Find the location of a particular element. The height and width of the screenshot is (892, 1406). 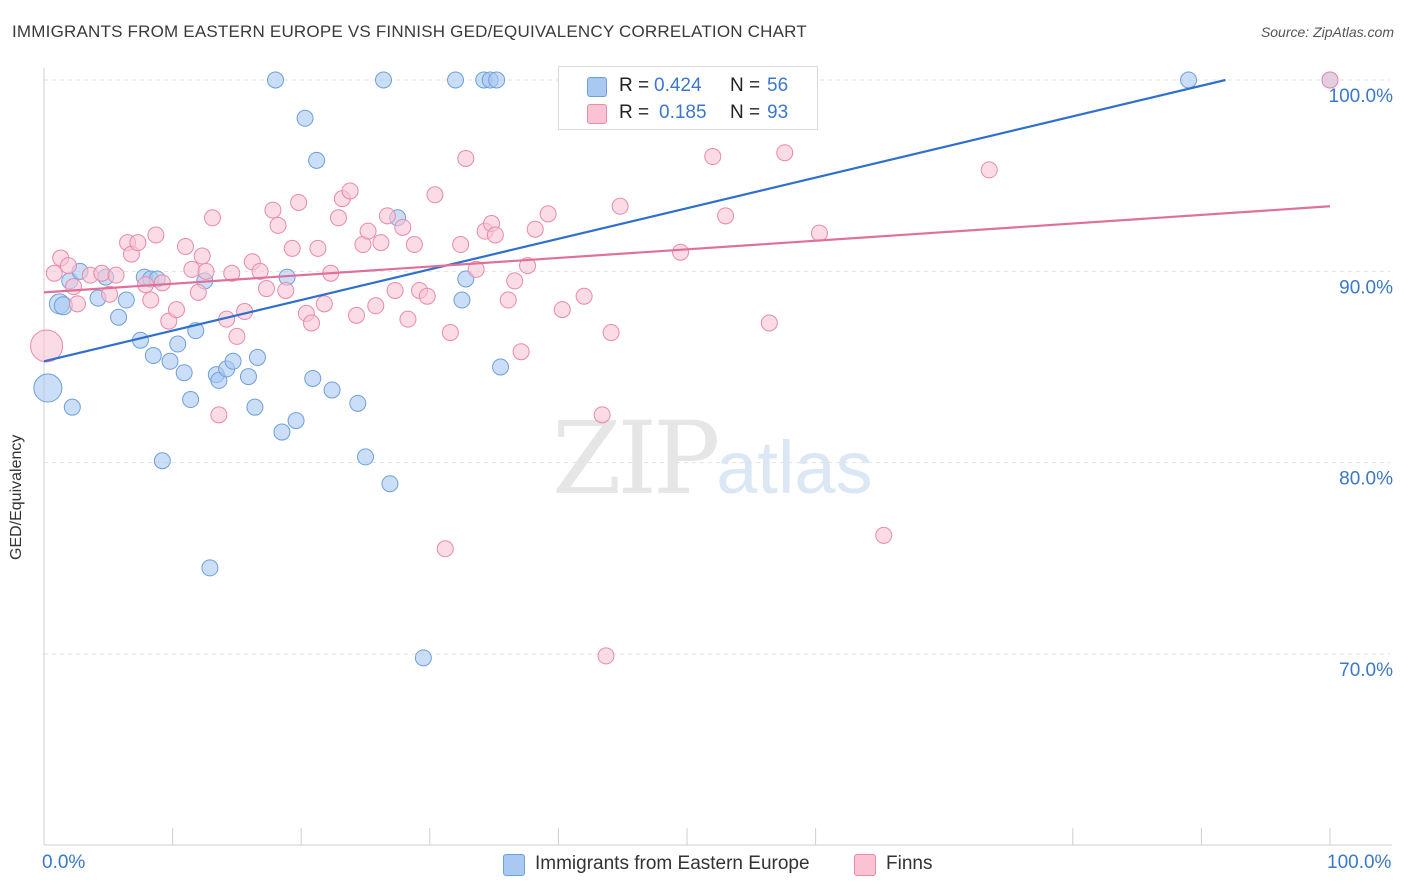

legend-swatch-finns is located at coordinates (597, 114).